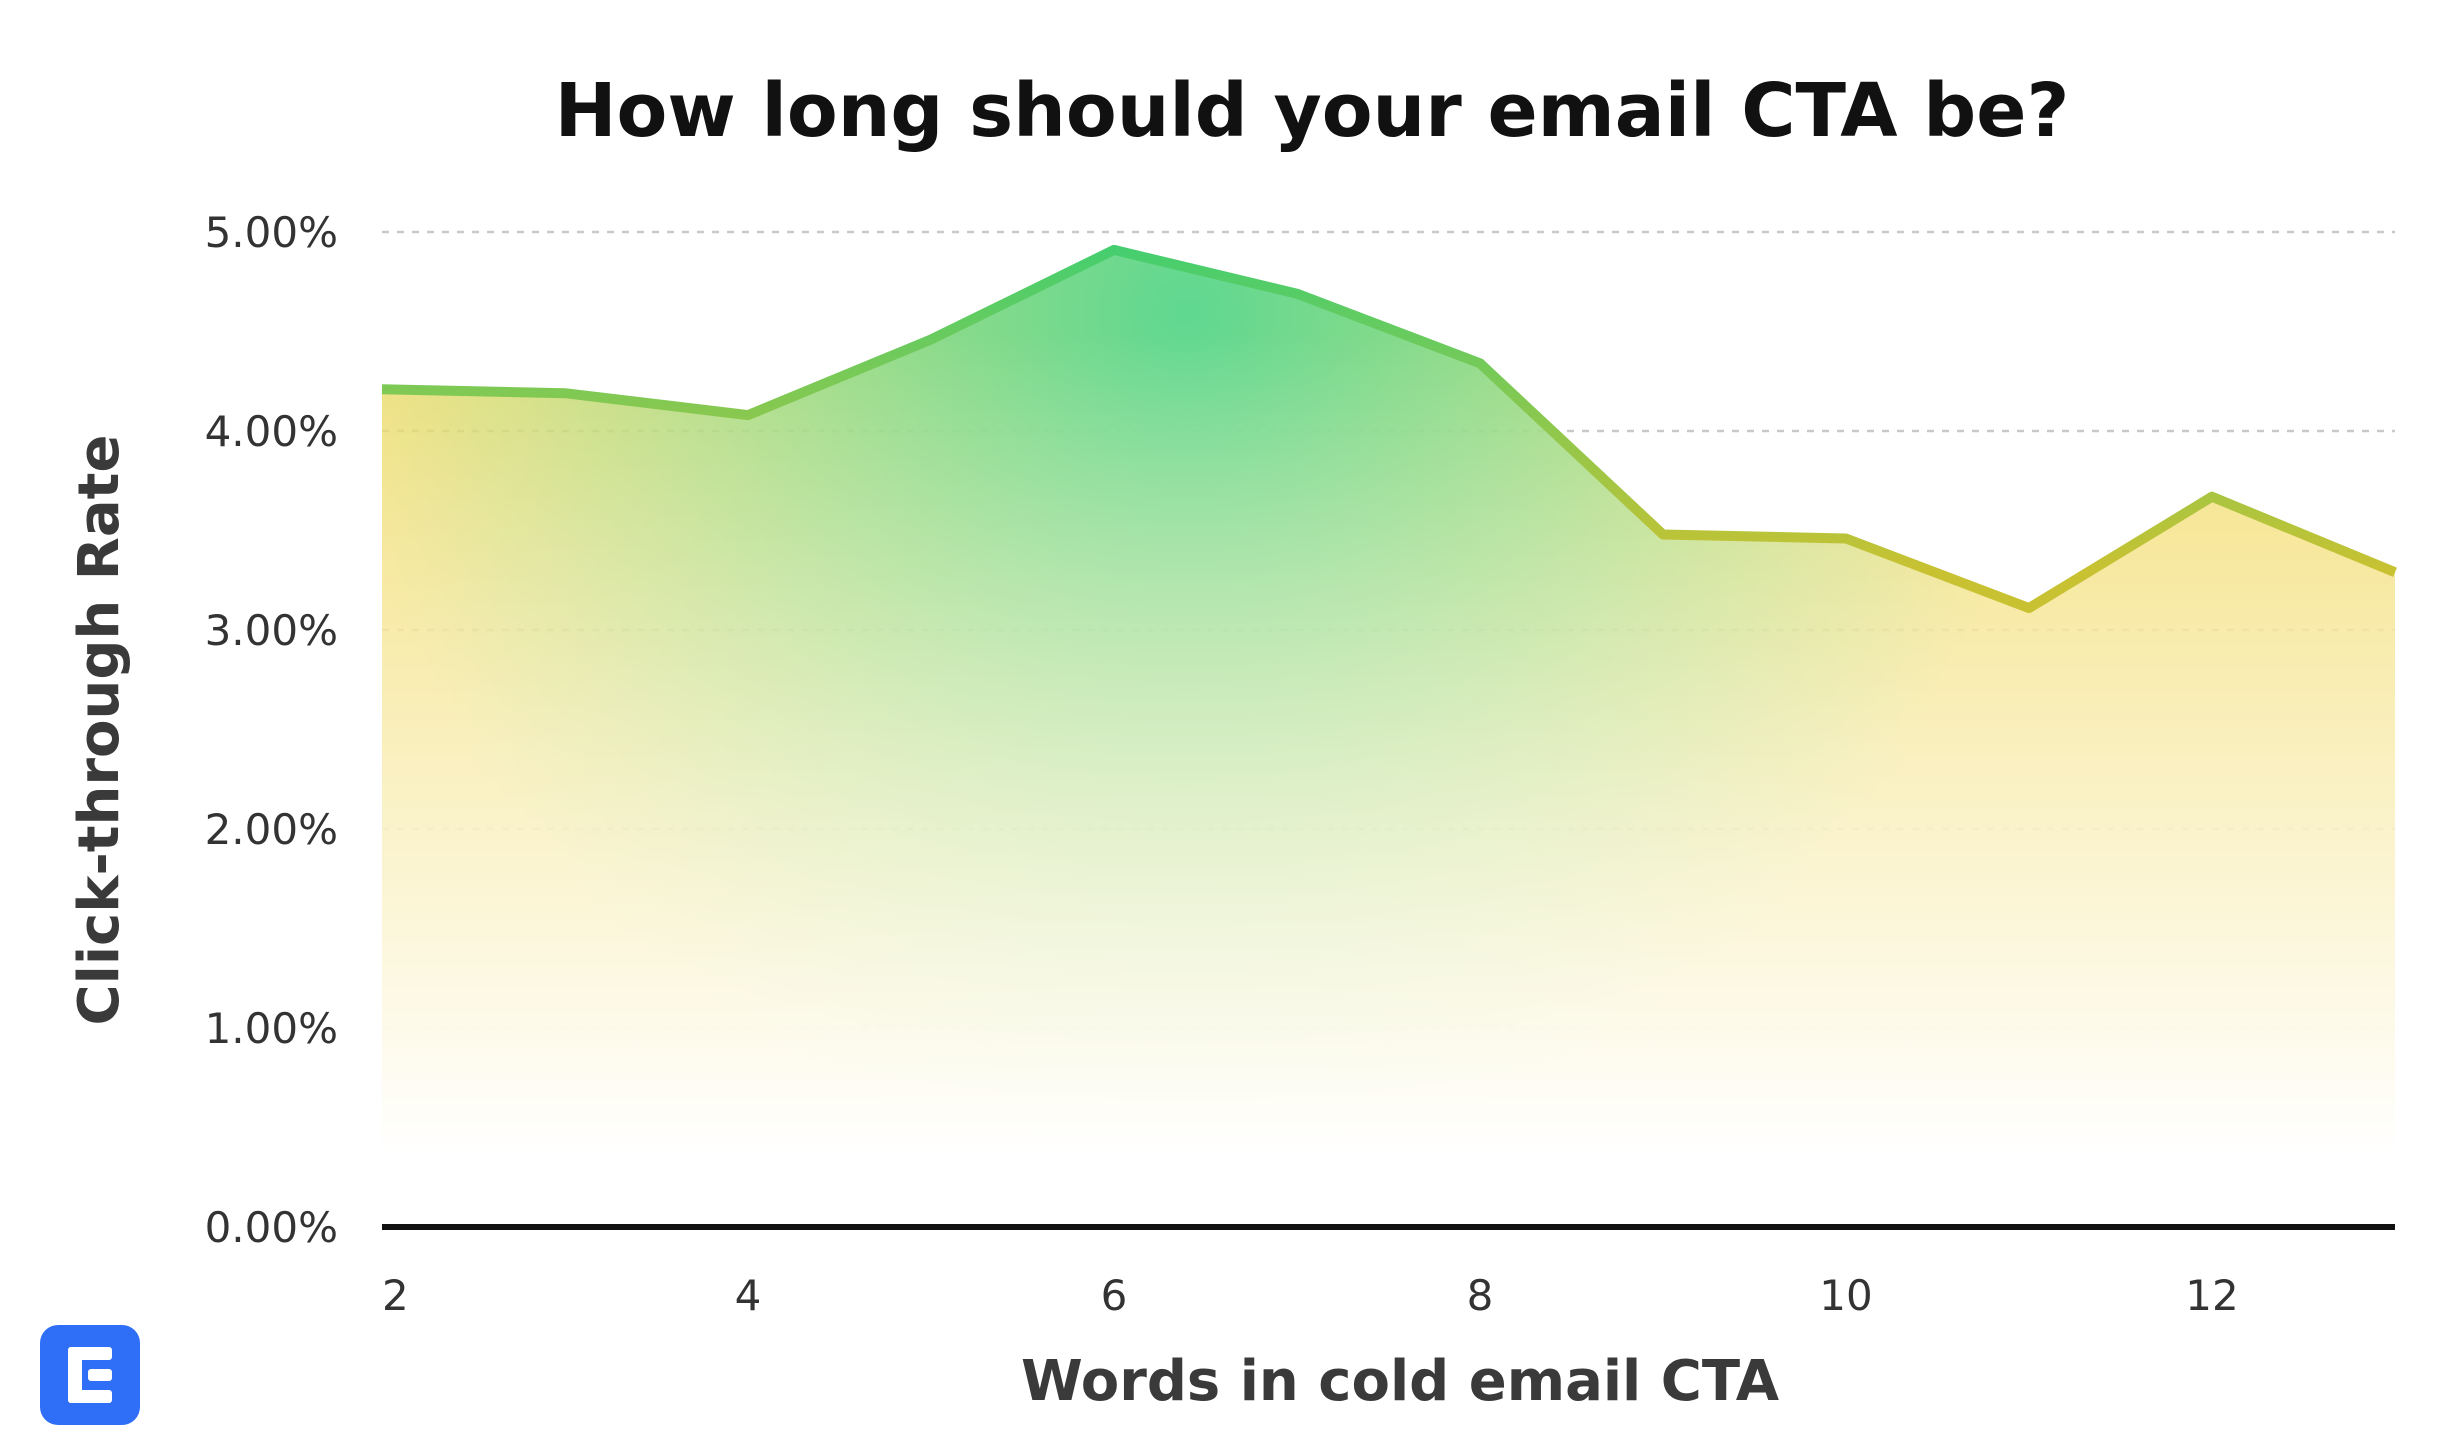  I want to click on chart-title: How long should your email CTA be?, so click(1312, 111).